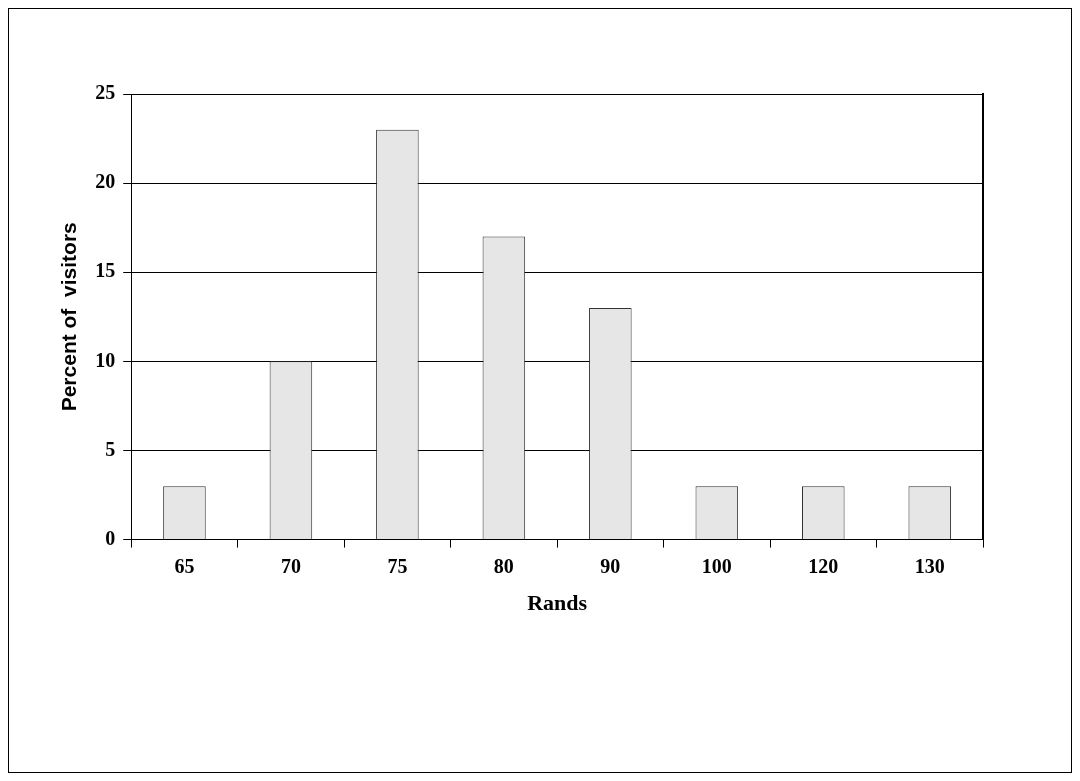 Image resolution: width=1080 pixels, height=781 pixels. What do you see at coordinates (110, 537) in the screenshot?
I see `y-tick-label: 0` at bounding box center [110, 537].